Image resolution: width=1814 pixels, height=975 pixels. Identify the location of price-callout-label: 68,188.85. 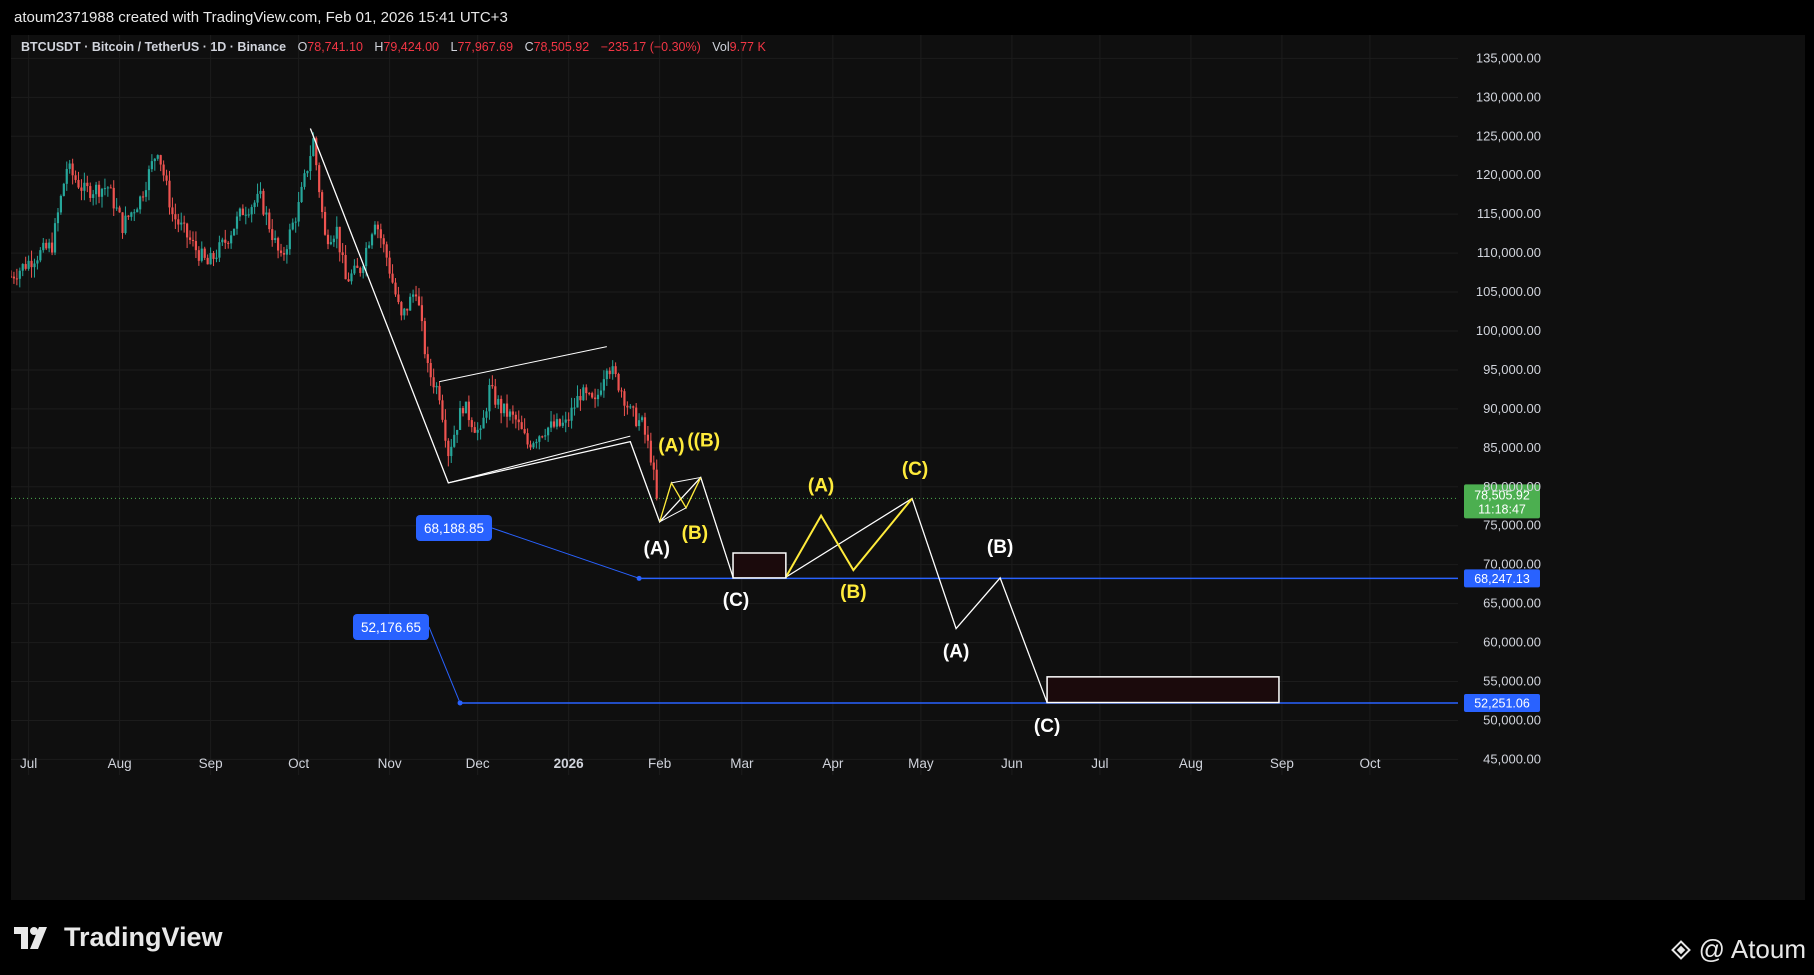
(454, 528).